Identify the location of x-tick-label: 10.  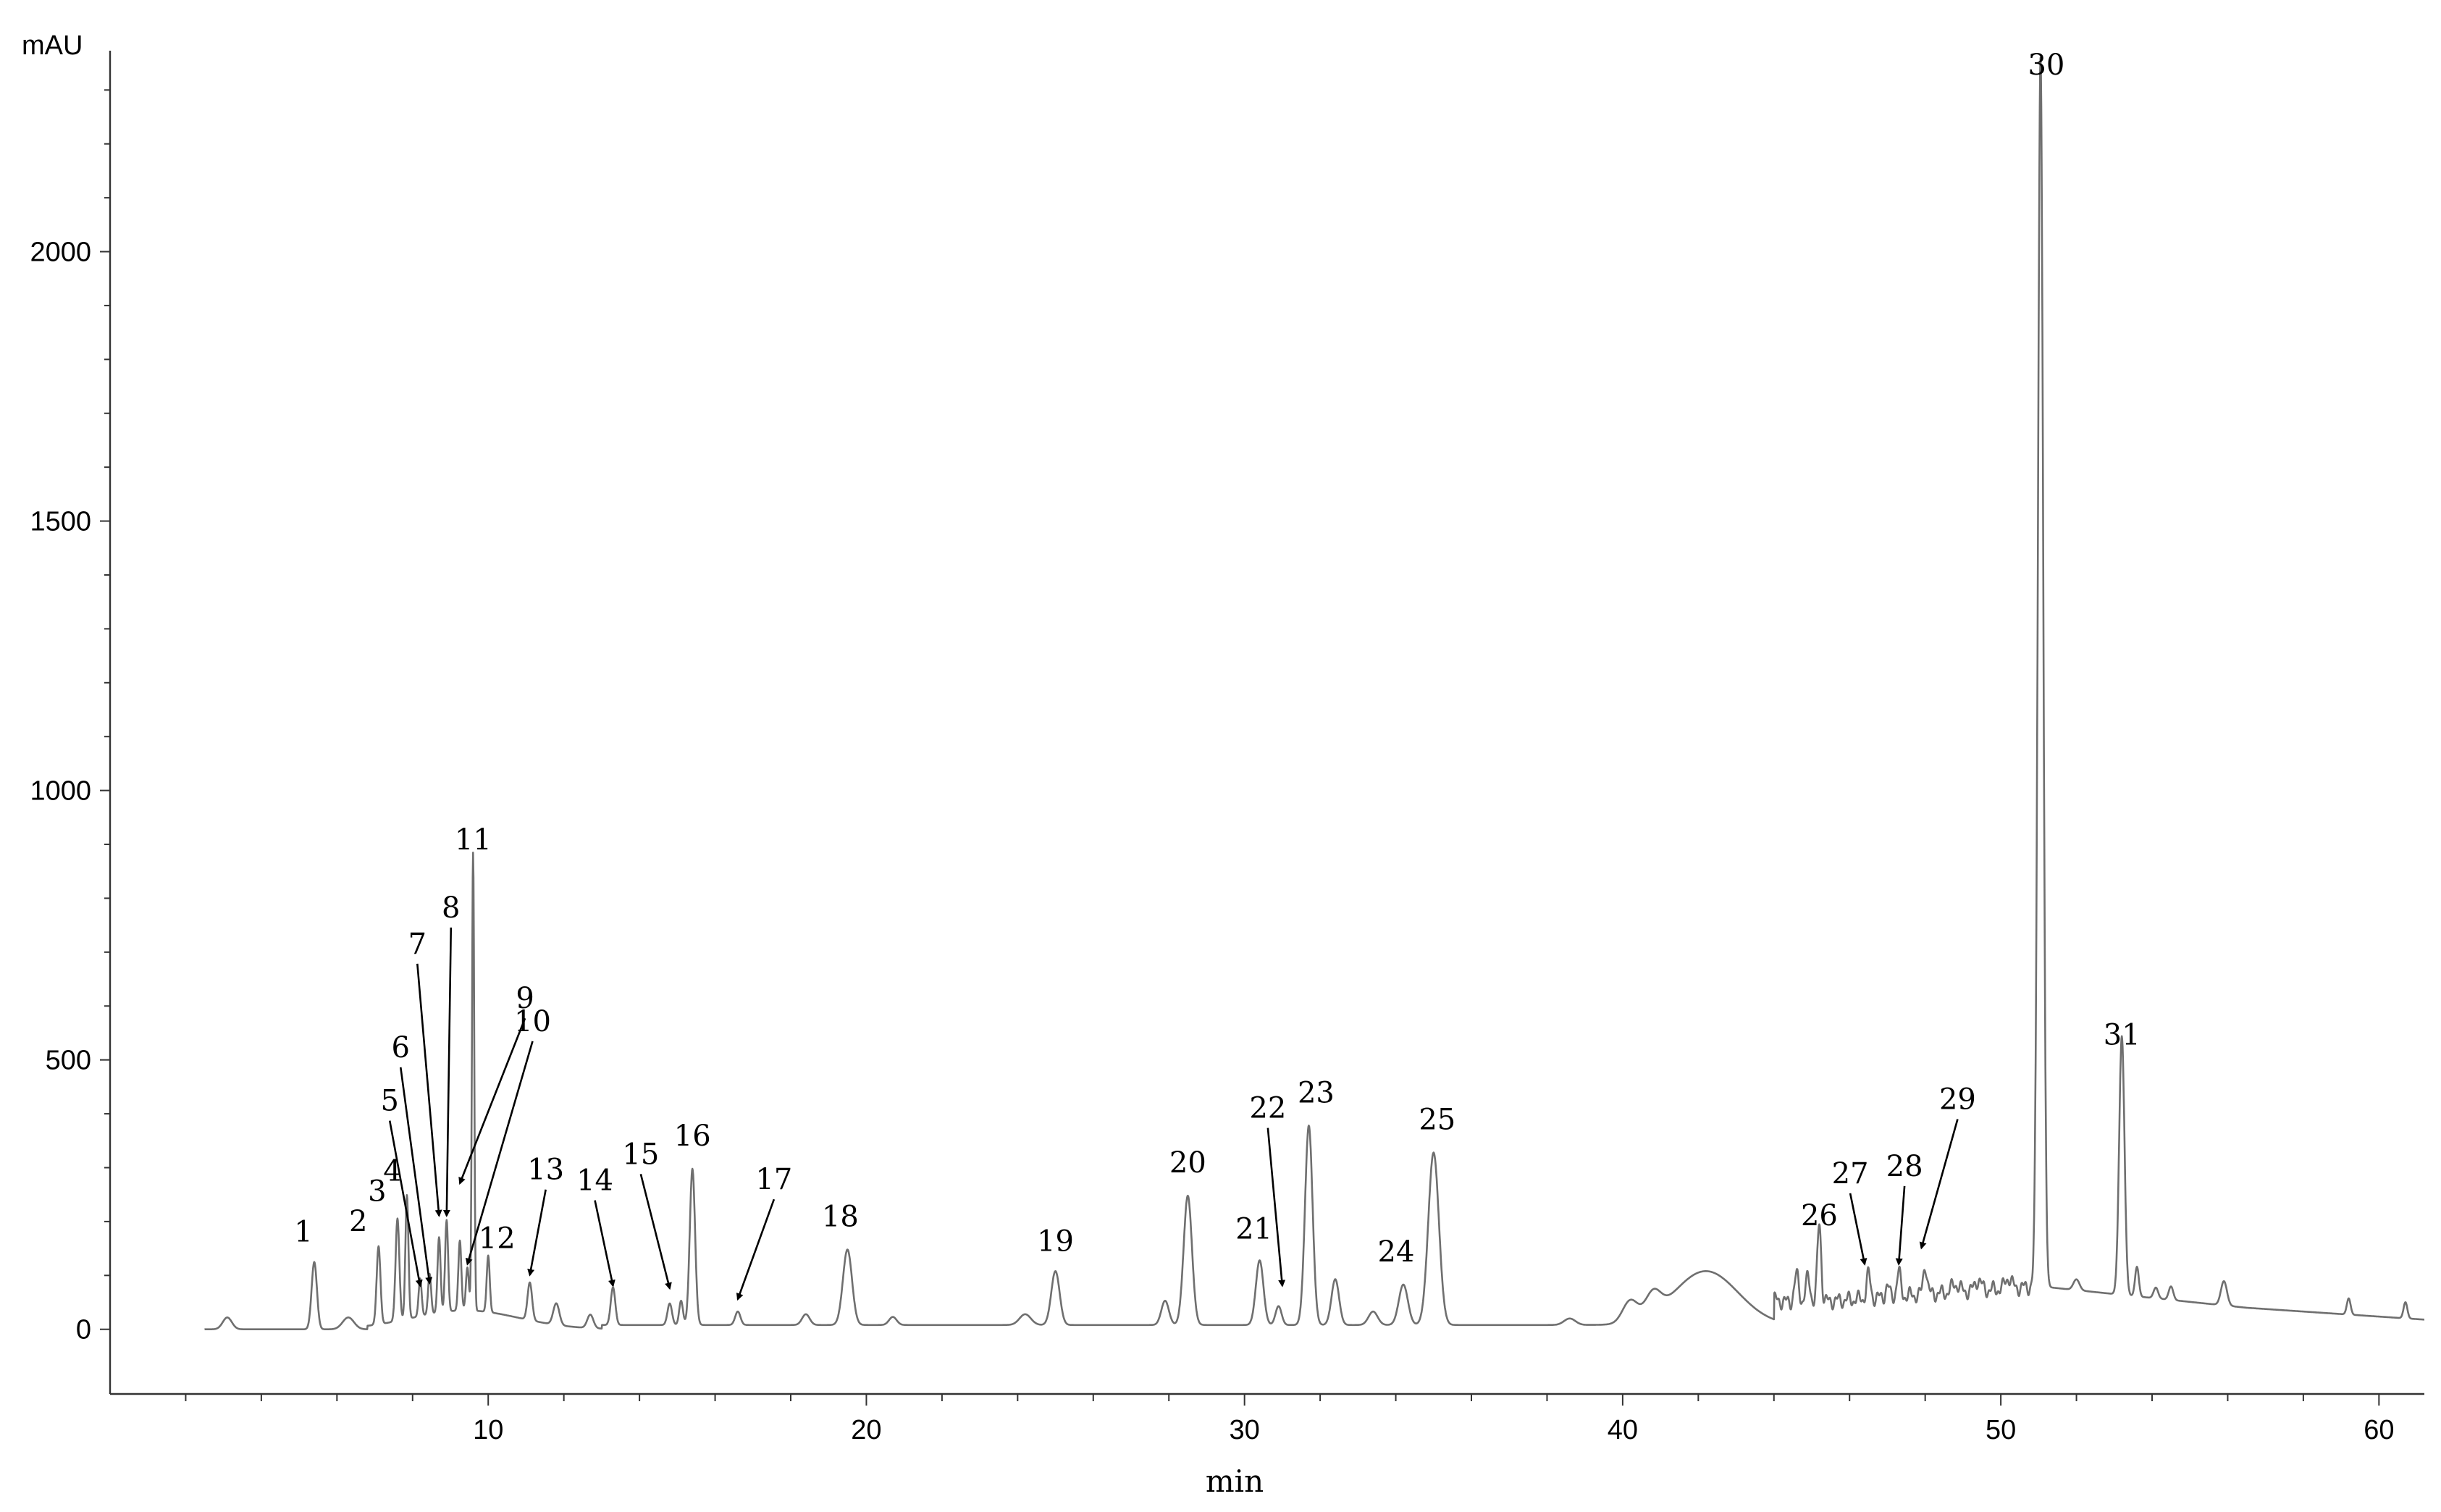
(488, 1430).